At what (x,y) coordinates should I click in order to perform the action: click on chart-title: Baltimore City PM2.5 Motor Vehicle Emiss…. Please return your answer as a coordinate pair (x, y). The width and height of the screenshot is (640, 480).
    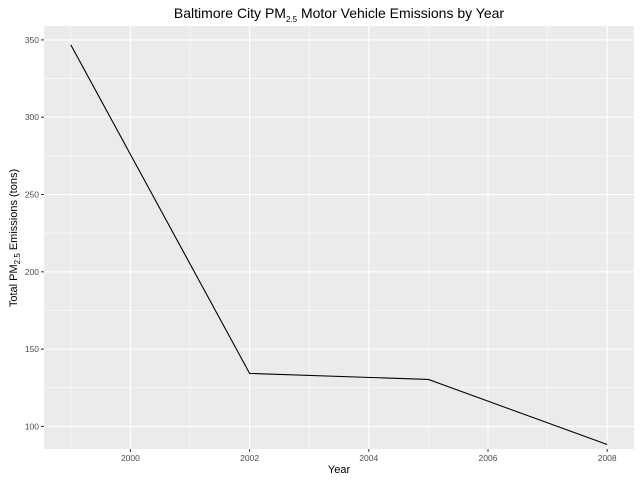
    Looking at the image, I should click on (339, 14).